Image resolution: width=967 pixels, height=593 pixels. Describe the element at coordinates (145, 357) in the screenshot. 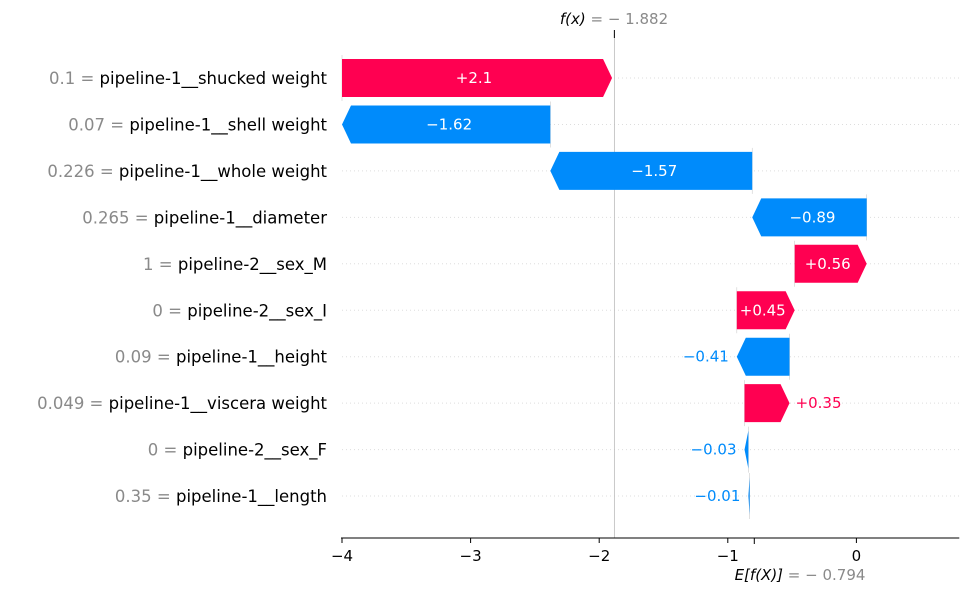

I see `feature-value-label: 0.09 =` at that location.